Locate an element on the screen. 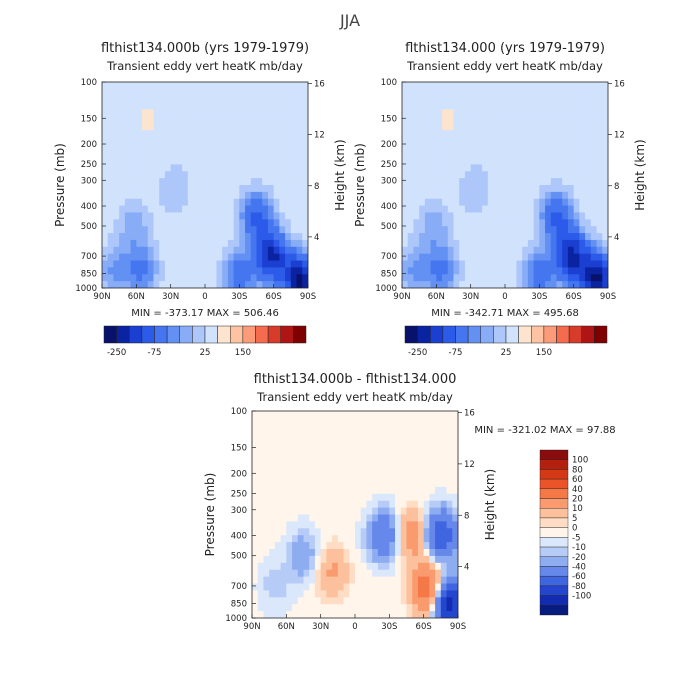  colorbar-label: -20 is located at coordinates (579, 558).